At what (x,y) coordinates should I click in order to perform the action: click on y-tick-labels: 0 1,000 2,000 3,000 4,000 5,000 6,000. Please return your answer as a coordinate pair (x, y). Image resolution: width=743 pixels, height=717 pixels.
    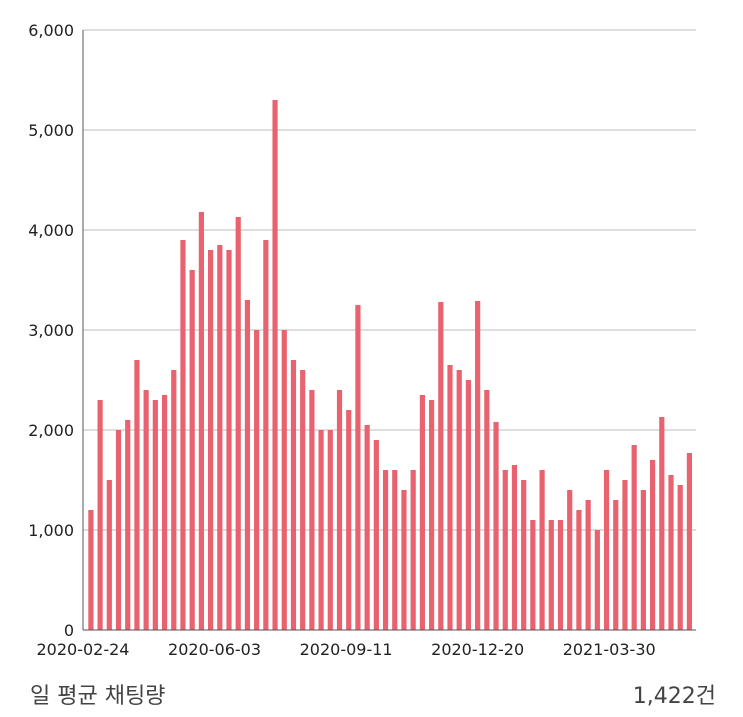
    Looking at the image, I should click on (51, 330).